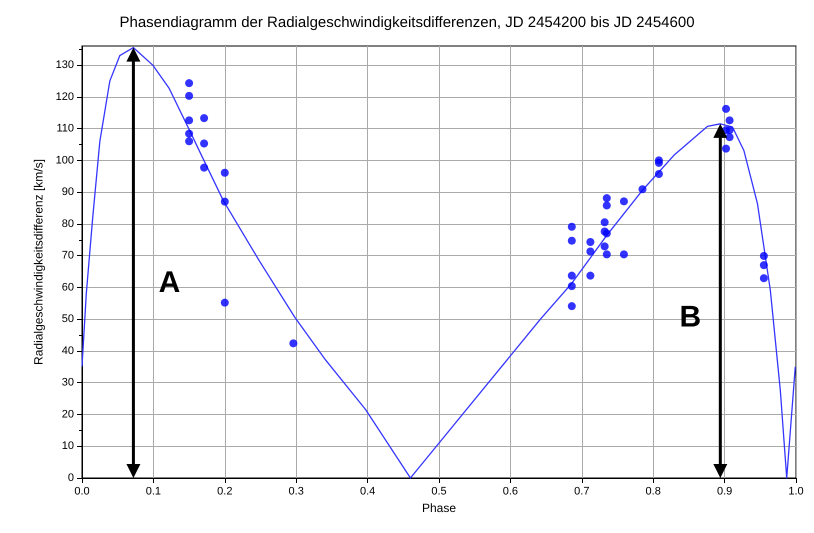 The height and width of the screenshot is (533, 814). I want to click on y-tick-label: 90, so click(68, 192).